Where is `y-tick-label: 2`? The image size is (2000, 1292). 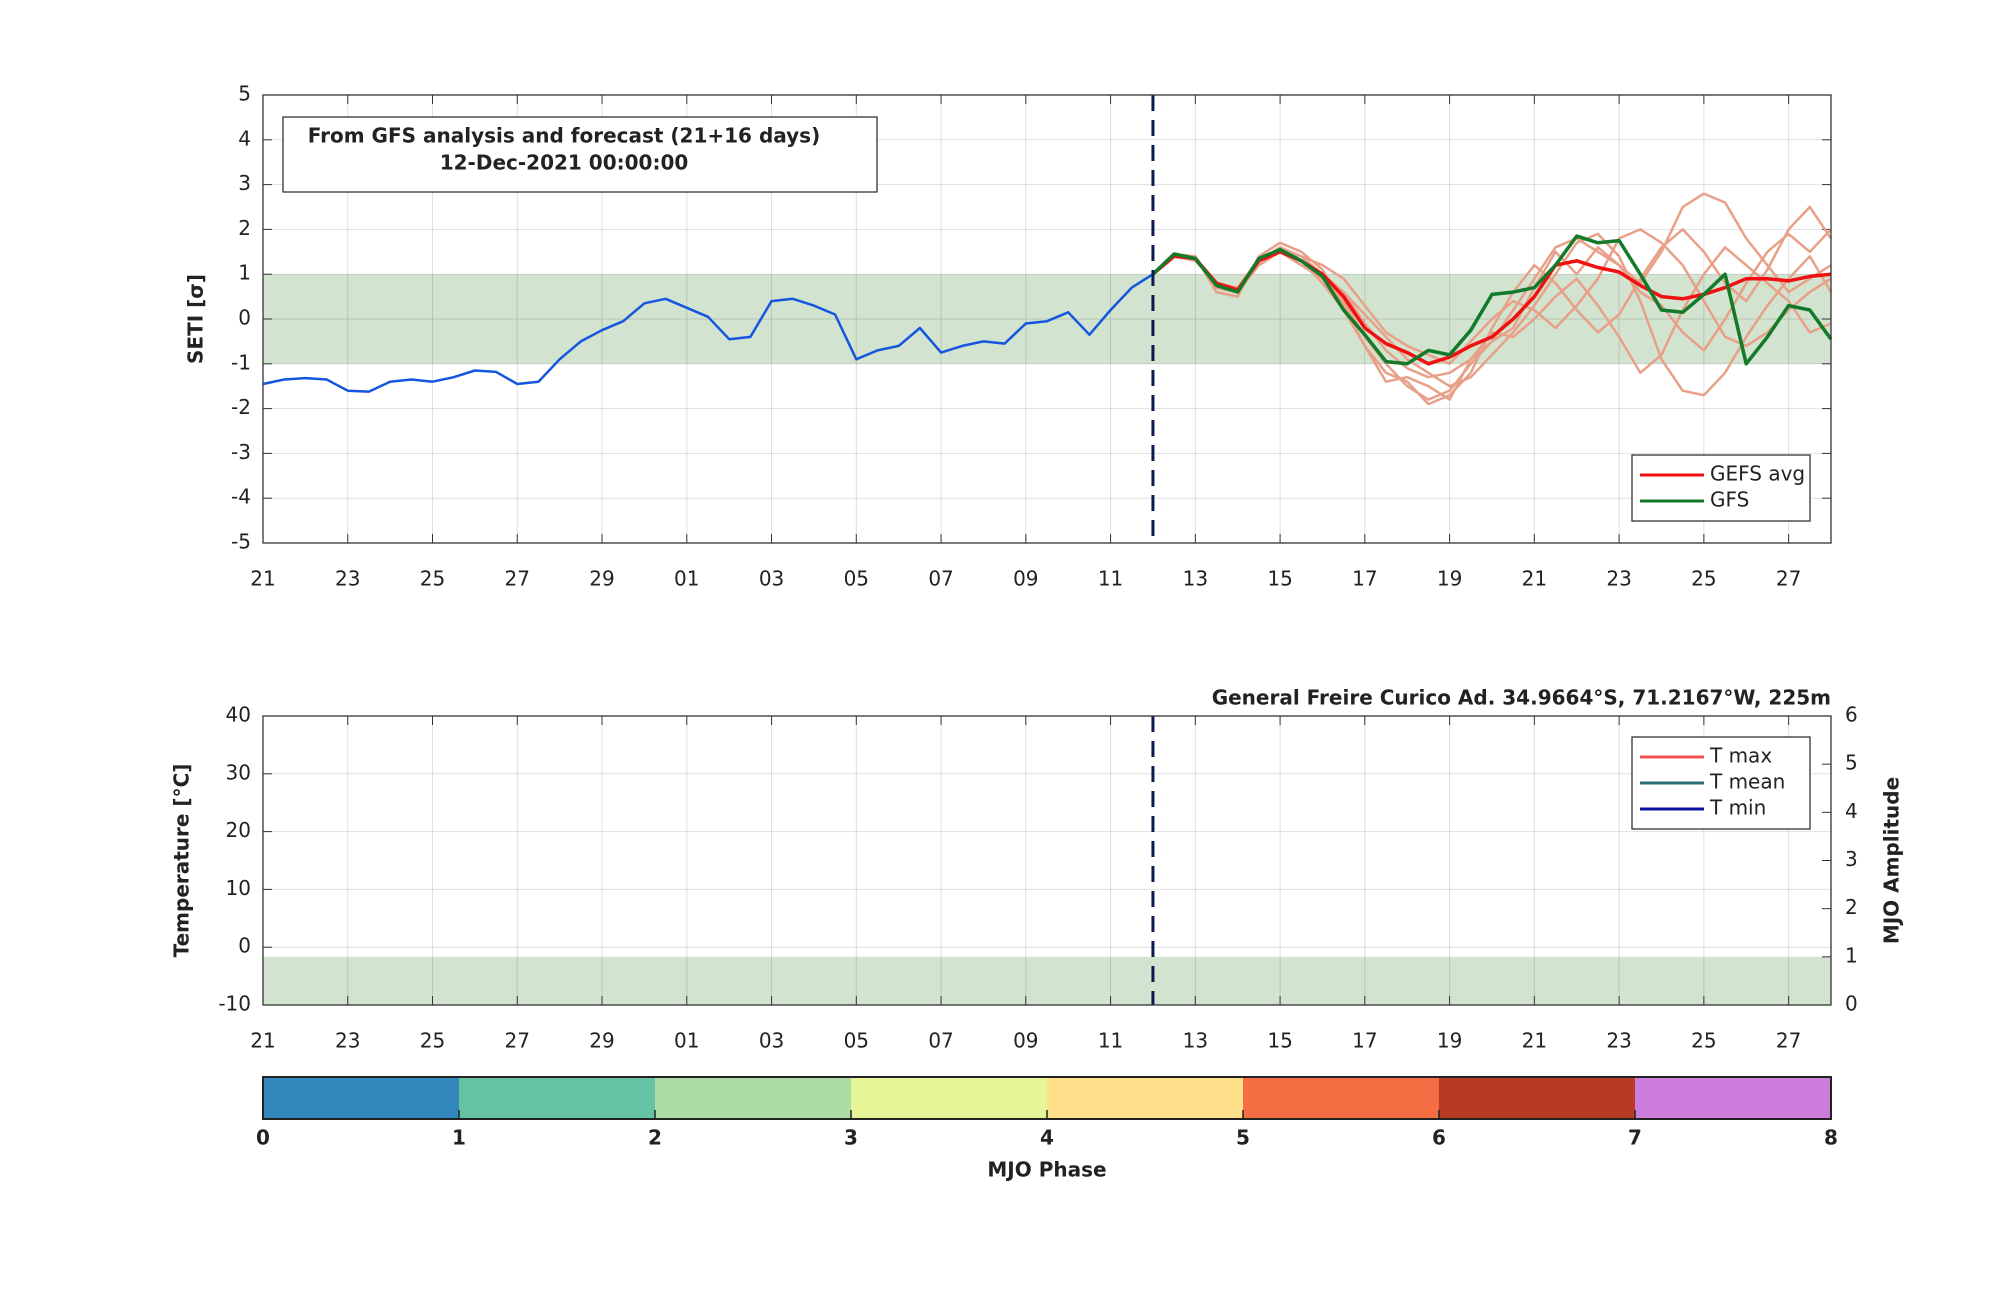
y-tick-label: 2 is located at coordinates (244, 228).